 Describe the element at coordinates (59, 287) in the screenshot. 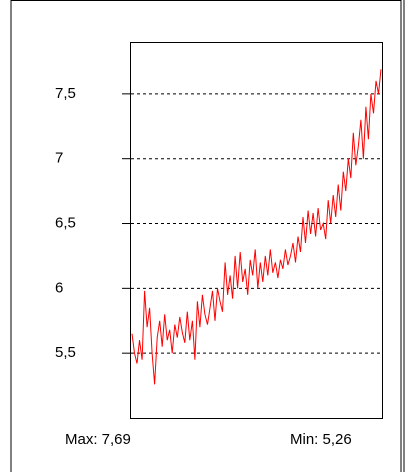

I see `y-tick-label: 6` at that location.